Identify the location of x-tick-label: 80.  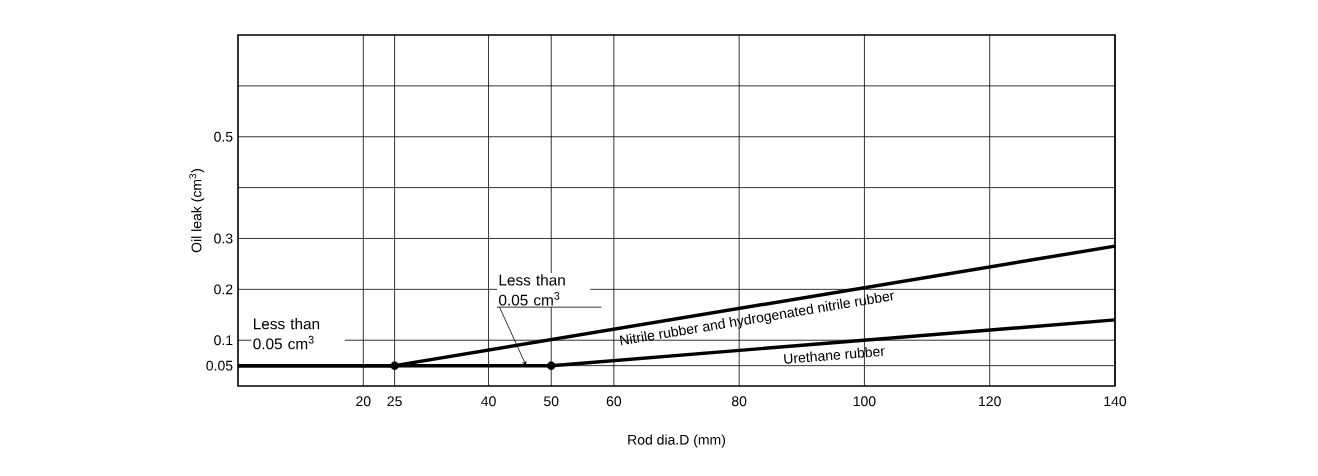
(739, 401).